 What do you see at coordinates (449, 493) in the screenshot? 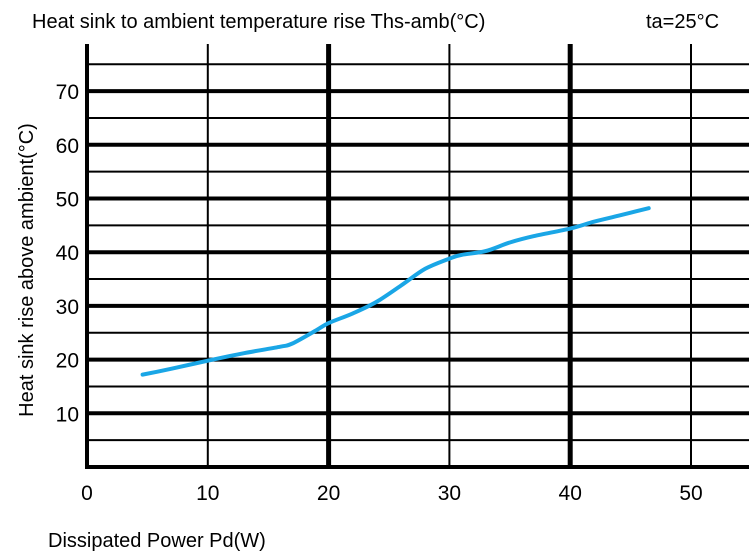
I see `x-tick-label: 30` at bounding box center [449, 493].